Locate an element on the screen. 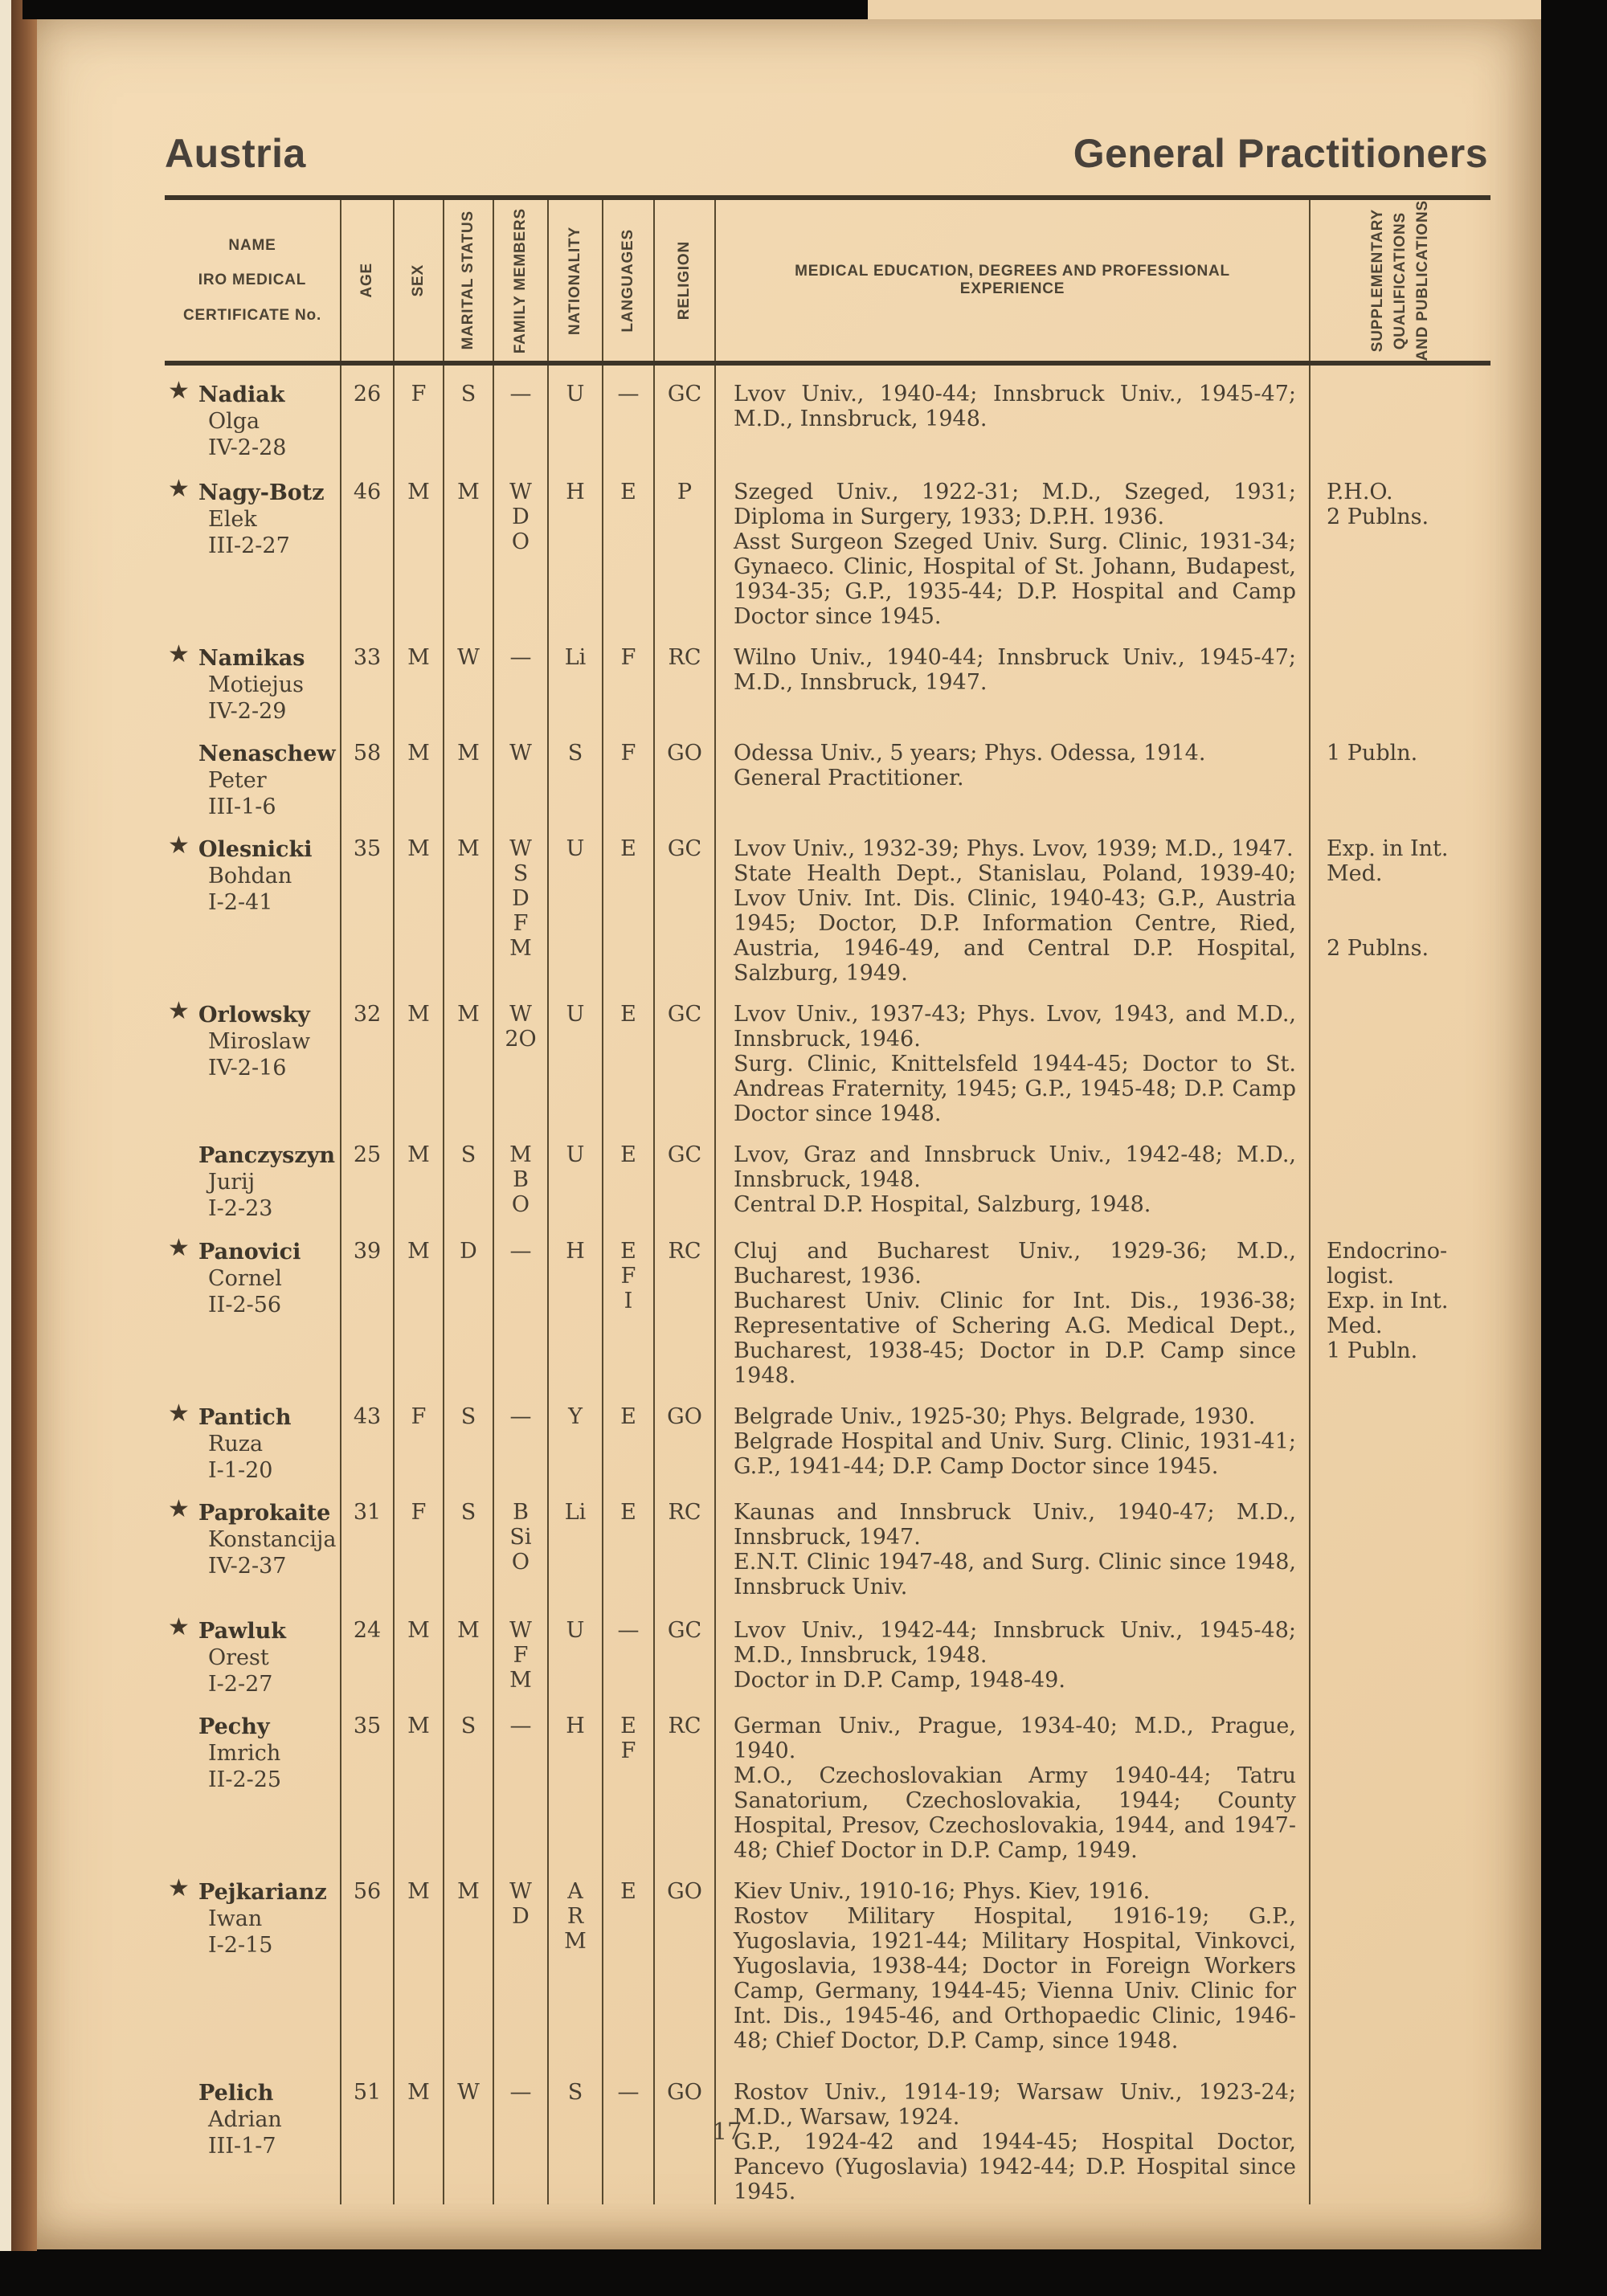 The image size is (1607, 2296). stacked-code: Y is located at coordinates (575, 1416).